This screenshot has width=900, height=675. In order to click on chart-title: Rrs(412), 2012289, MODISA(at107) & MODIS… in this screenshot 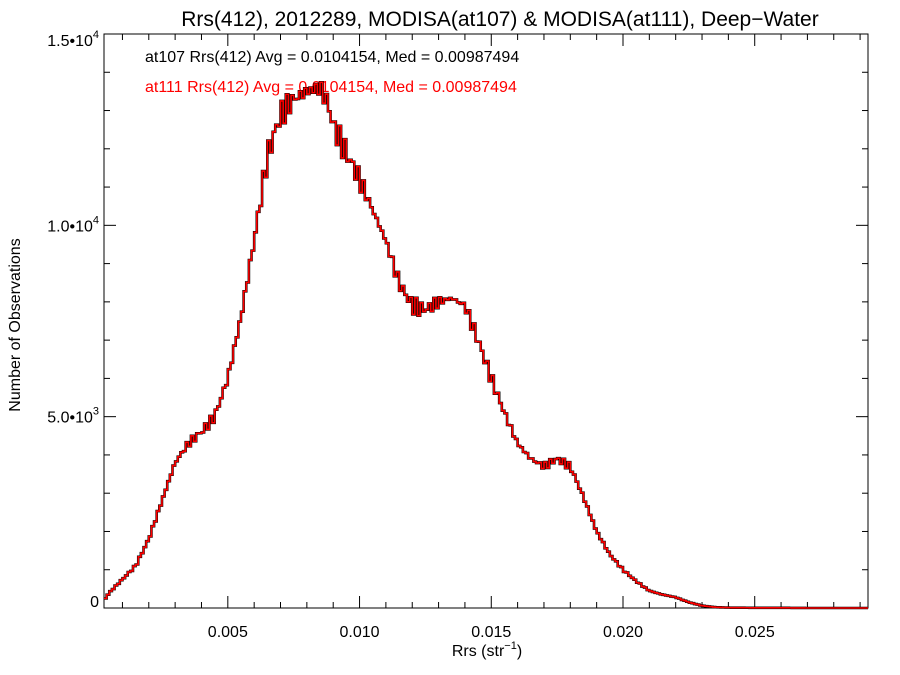, I will do `click(499, 19)`.